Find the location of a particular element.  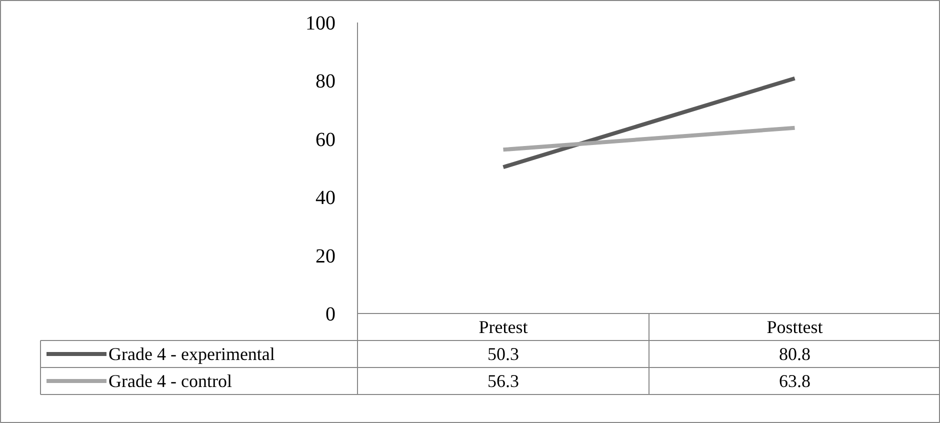

data-label: 80.8 is located at coordinates (794, 354).